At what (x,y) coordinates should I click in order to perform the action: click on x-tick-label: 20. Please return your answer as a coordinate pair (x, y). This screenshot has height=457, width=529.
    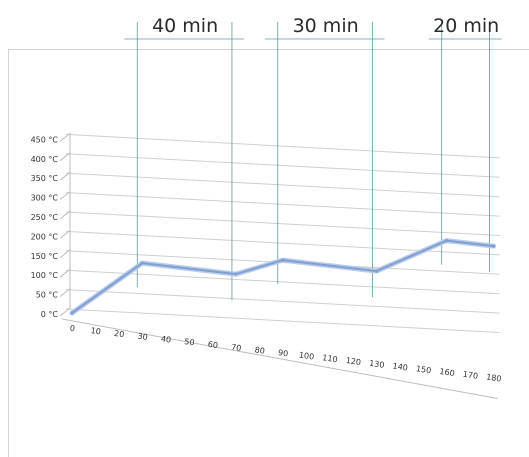
    Looking at the image, I should click on (119, 334).